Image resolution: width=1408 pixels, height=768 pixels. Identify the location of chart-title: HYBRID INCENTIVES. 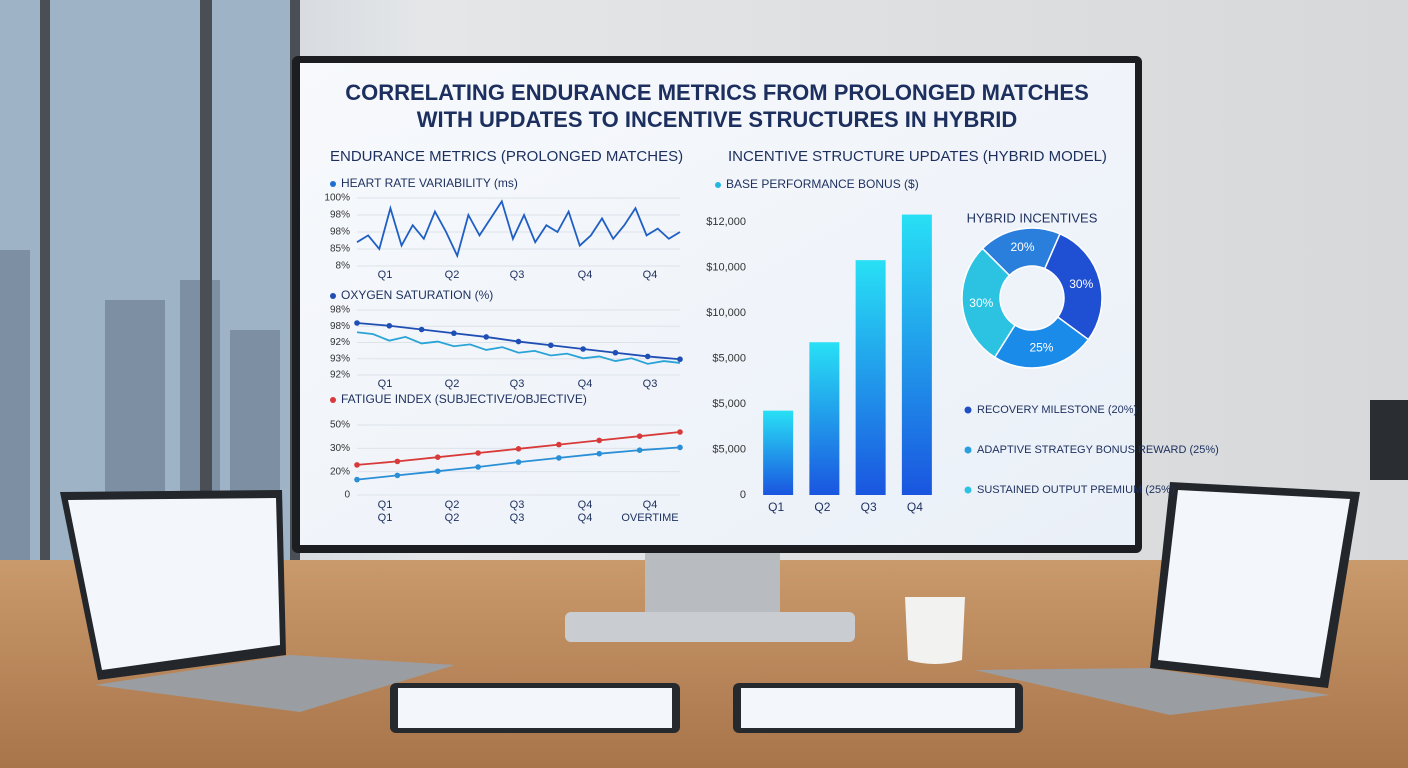
(1032, 217).